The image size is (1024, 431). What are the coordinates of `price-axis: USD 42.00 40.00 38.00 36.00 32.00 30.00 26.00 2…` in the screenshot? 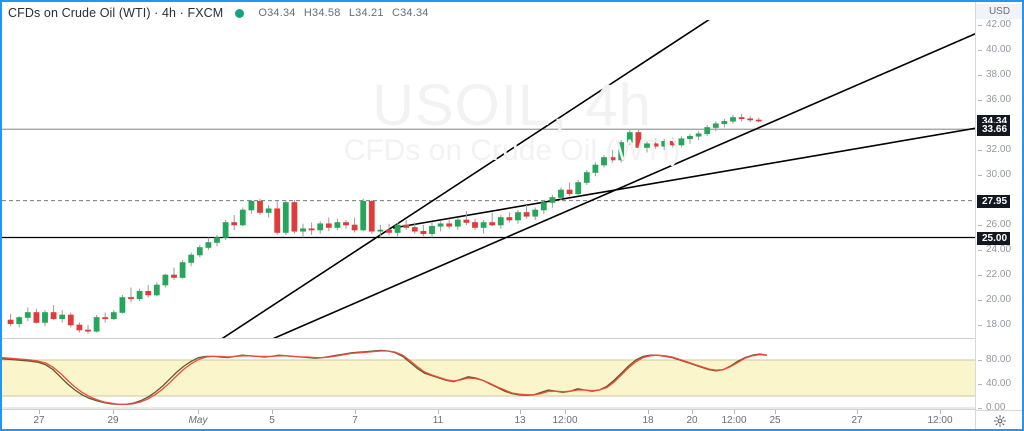 It's located at (999, 206).